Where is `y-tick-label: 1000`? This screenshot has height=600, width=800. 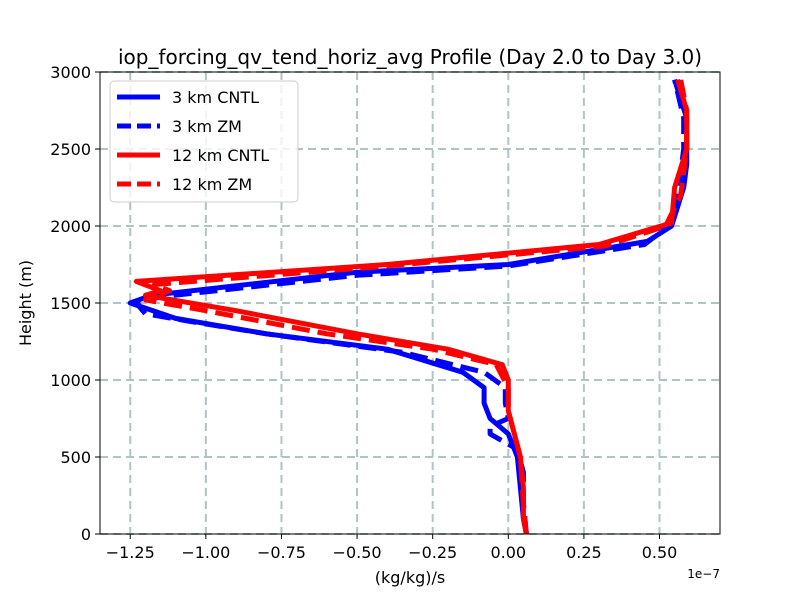 y-tick-label: 1000 is located at coordinates (70, 380).